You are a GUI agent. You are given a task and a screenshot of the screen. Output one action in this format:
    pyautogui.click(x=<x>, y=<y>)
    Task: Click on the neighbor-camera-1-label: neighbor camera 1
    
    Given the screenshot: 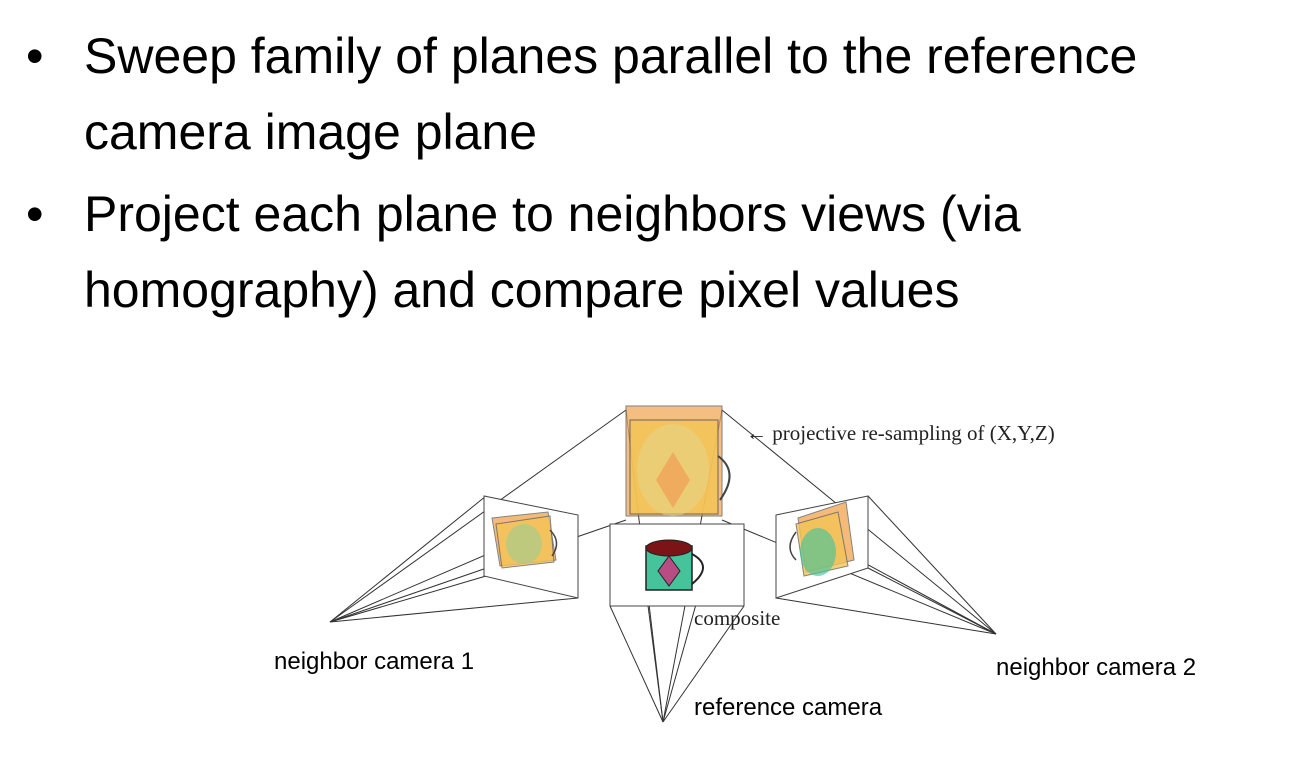 What is the action you would take?
    pyautogui.click(x=374, y=661)
    